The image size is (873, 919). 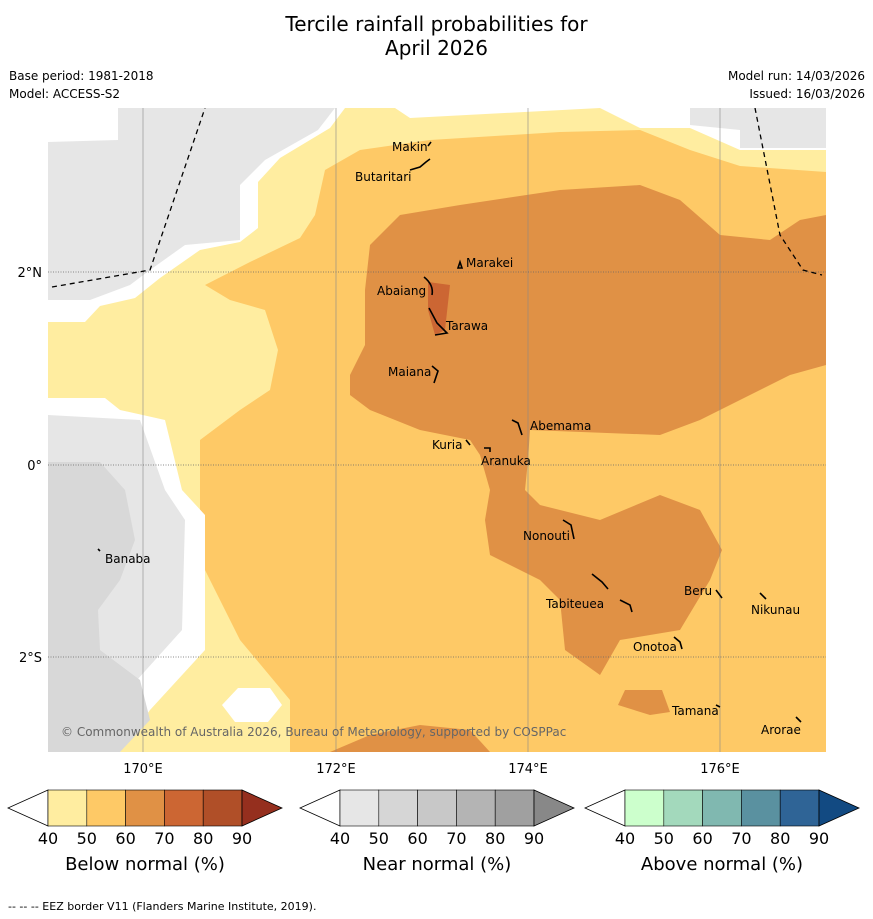 I want to click on region-orange-bottom, so click(x=410, y=738).